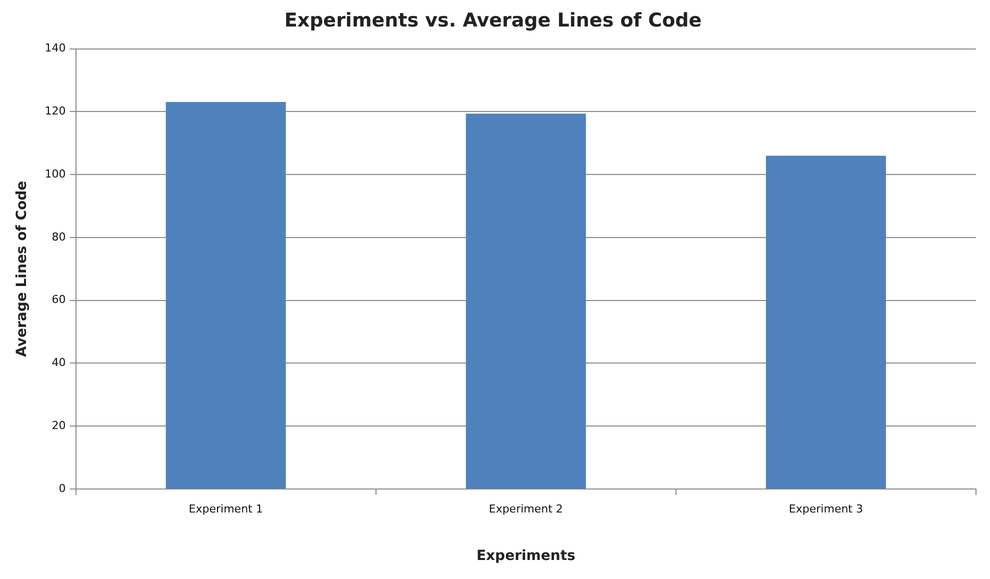  I want to click on y-tick-label: 120, so click(55, 111).